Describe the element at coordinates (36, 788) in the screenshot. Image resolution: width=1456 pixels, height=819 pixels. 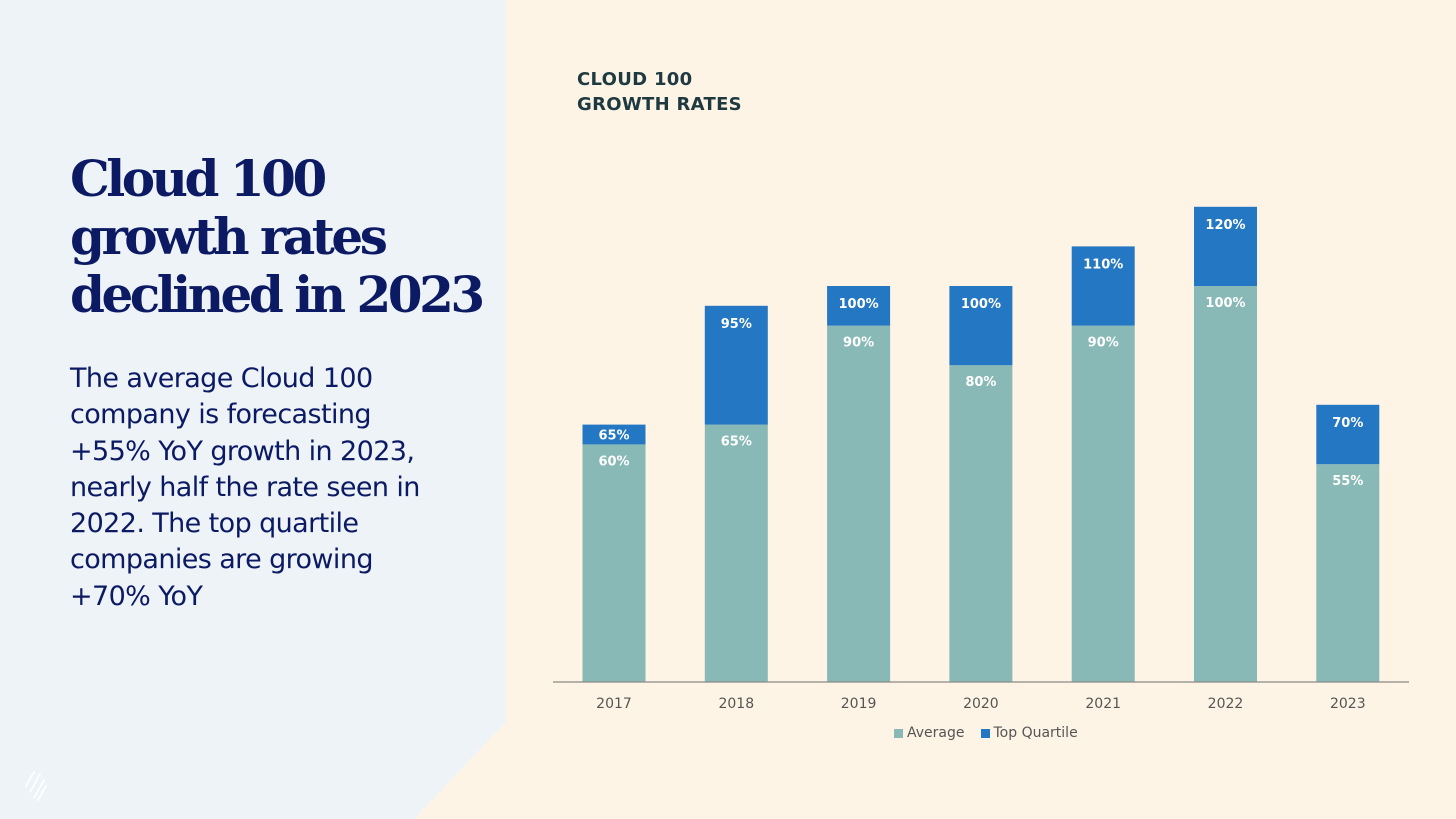
I see `slash-stripes-logo-icon` at that location.